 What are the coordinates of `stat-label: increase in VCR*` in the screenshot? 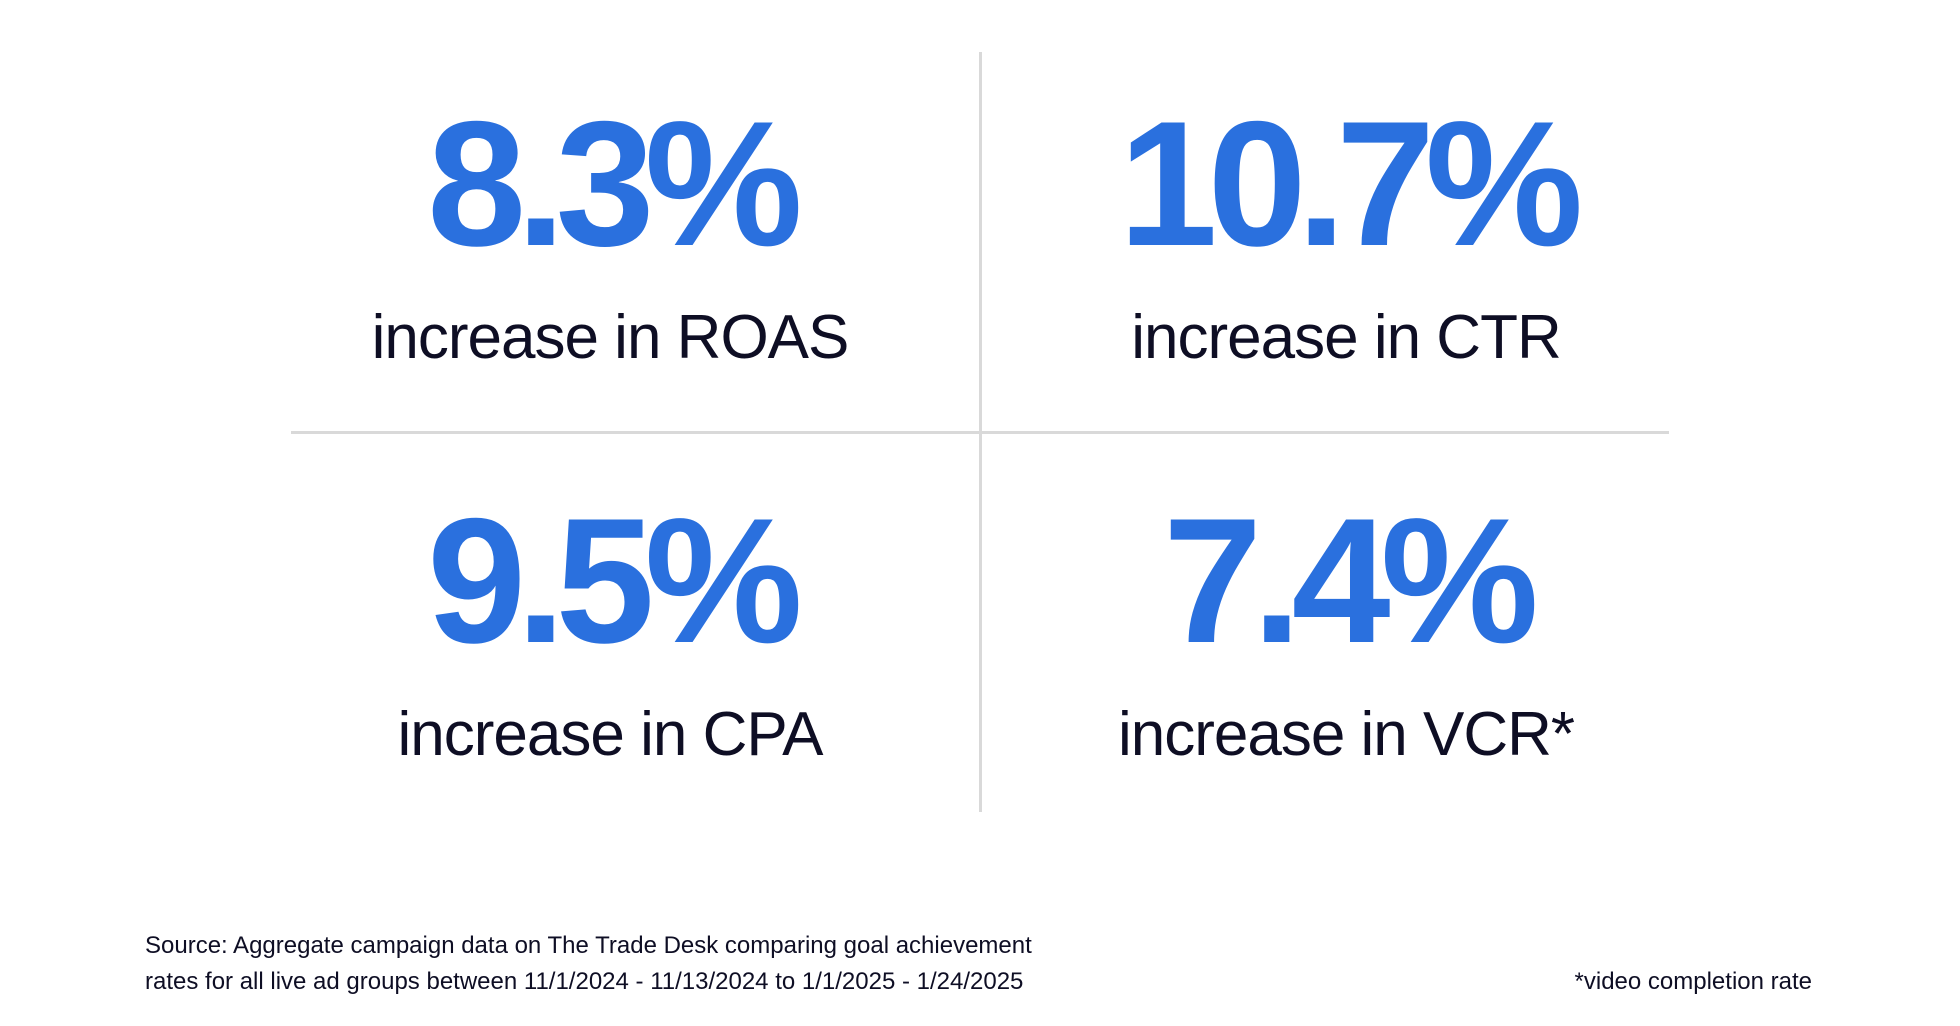 It's located at (1346, 734).